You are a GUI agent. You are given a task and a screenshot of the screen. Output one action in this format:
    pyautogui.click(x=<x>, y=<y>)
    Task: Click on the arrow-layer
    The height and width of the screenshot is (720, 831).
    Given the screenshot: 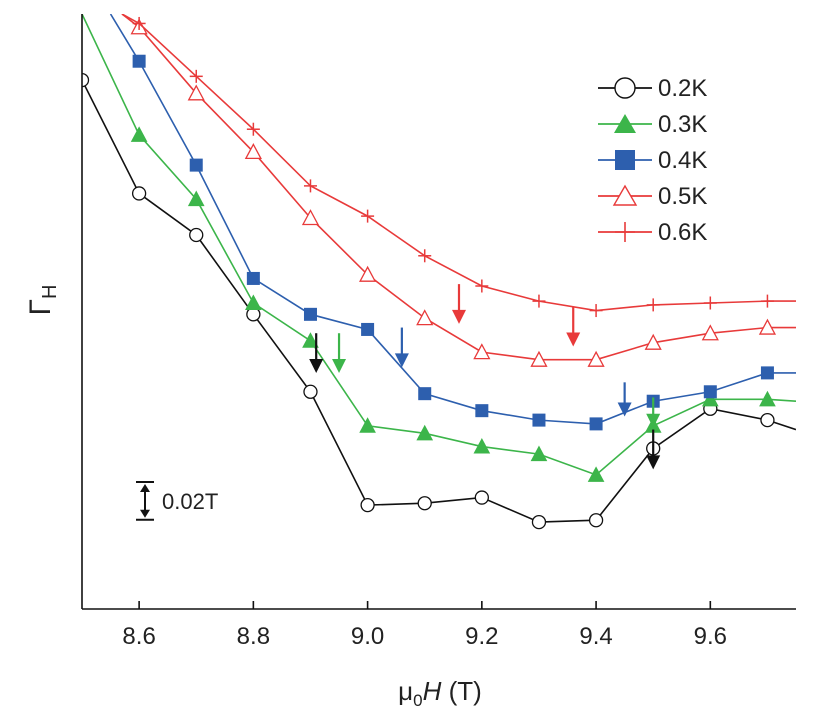 What is the action you would take?
    pyautogui.click(x=485, y=377)
    